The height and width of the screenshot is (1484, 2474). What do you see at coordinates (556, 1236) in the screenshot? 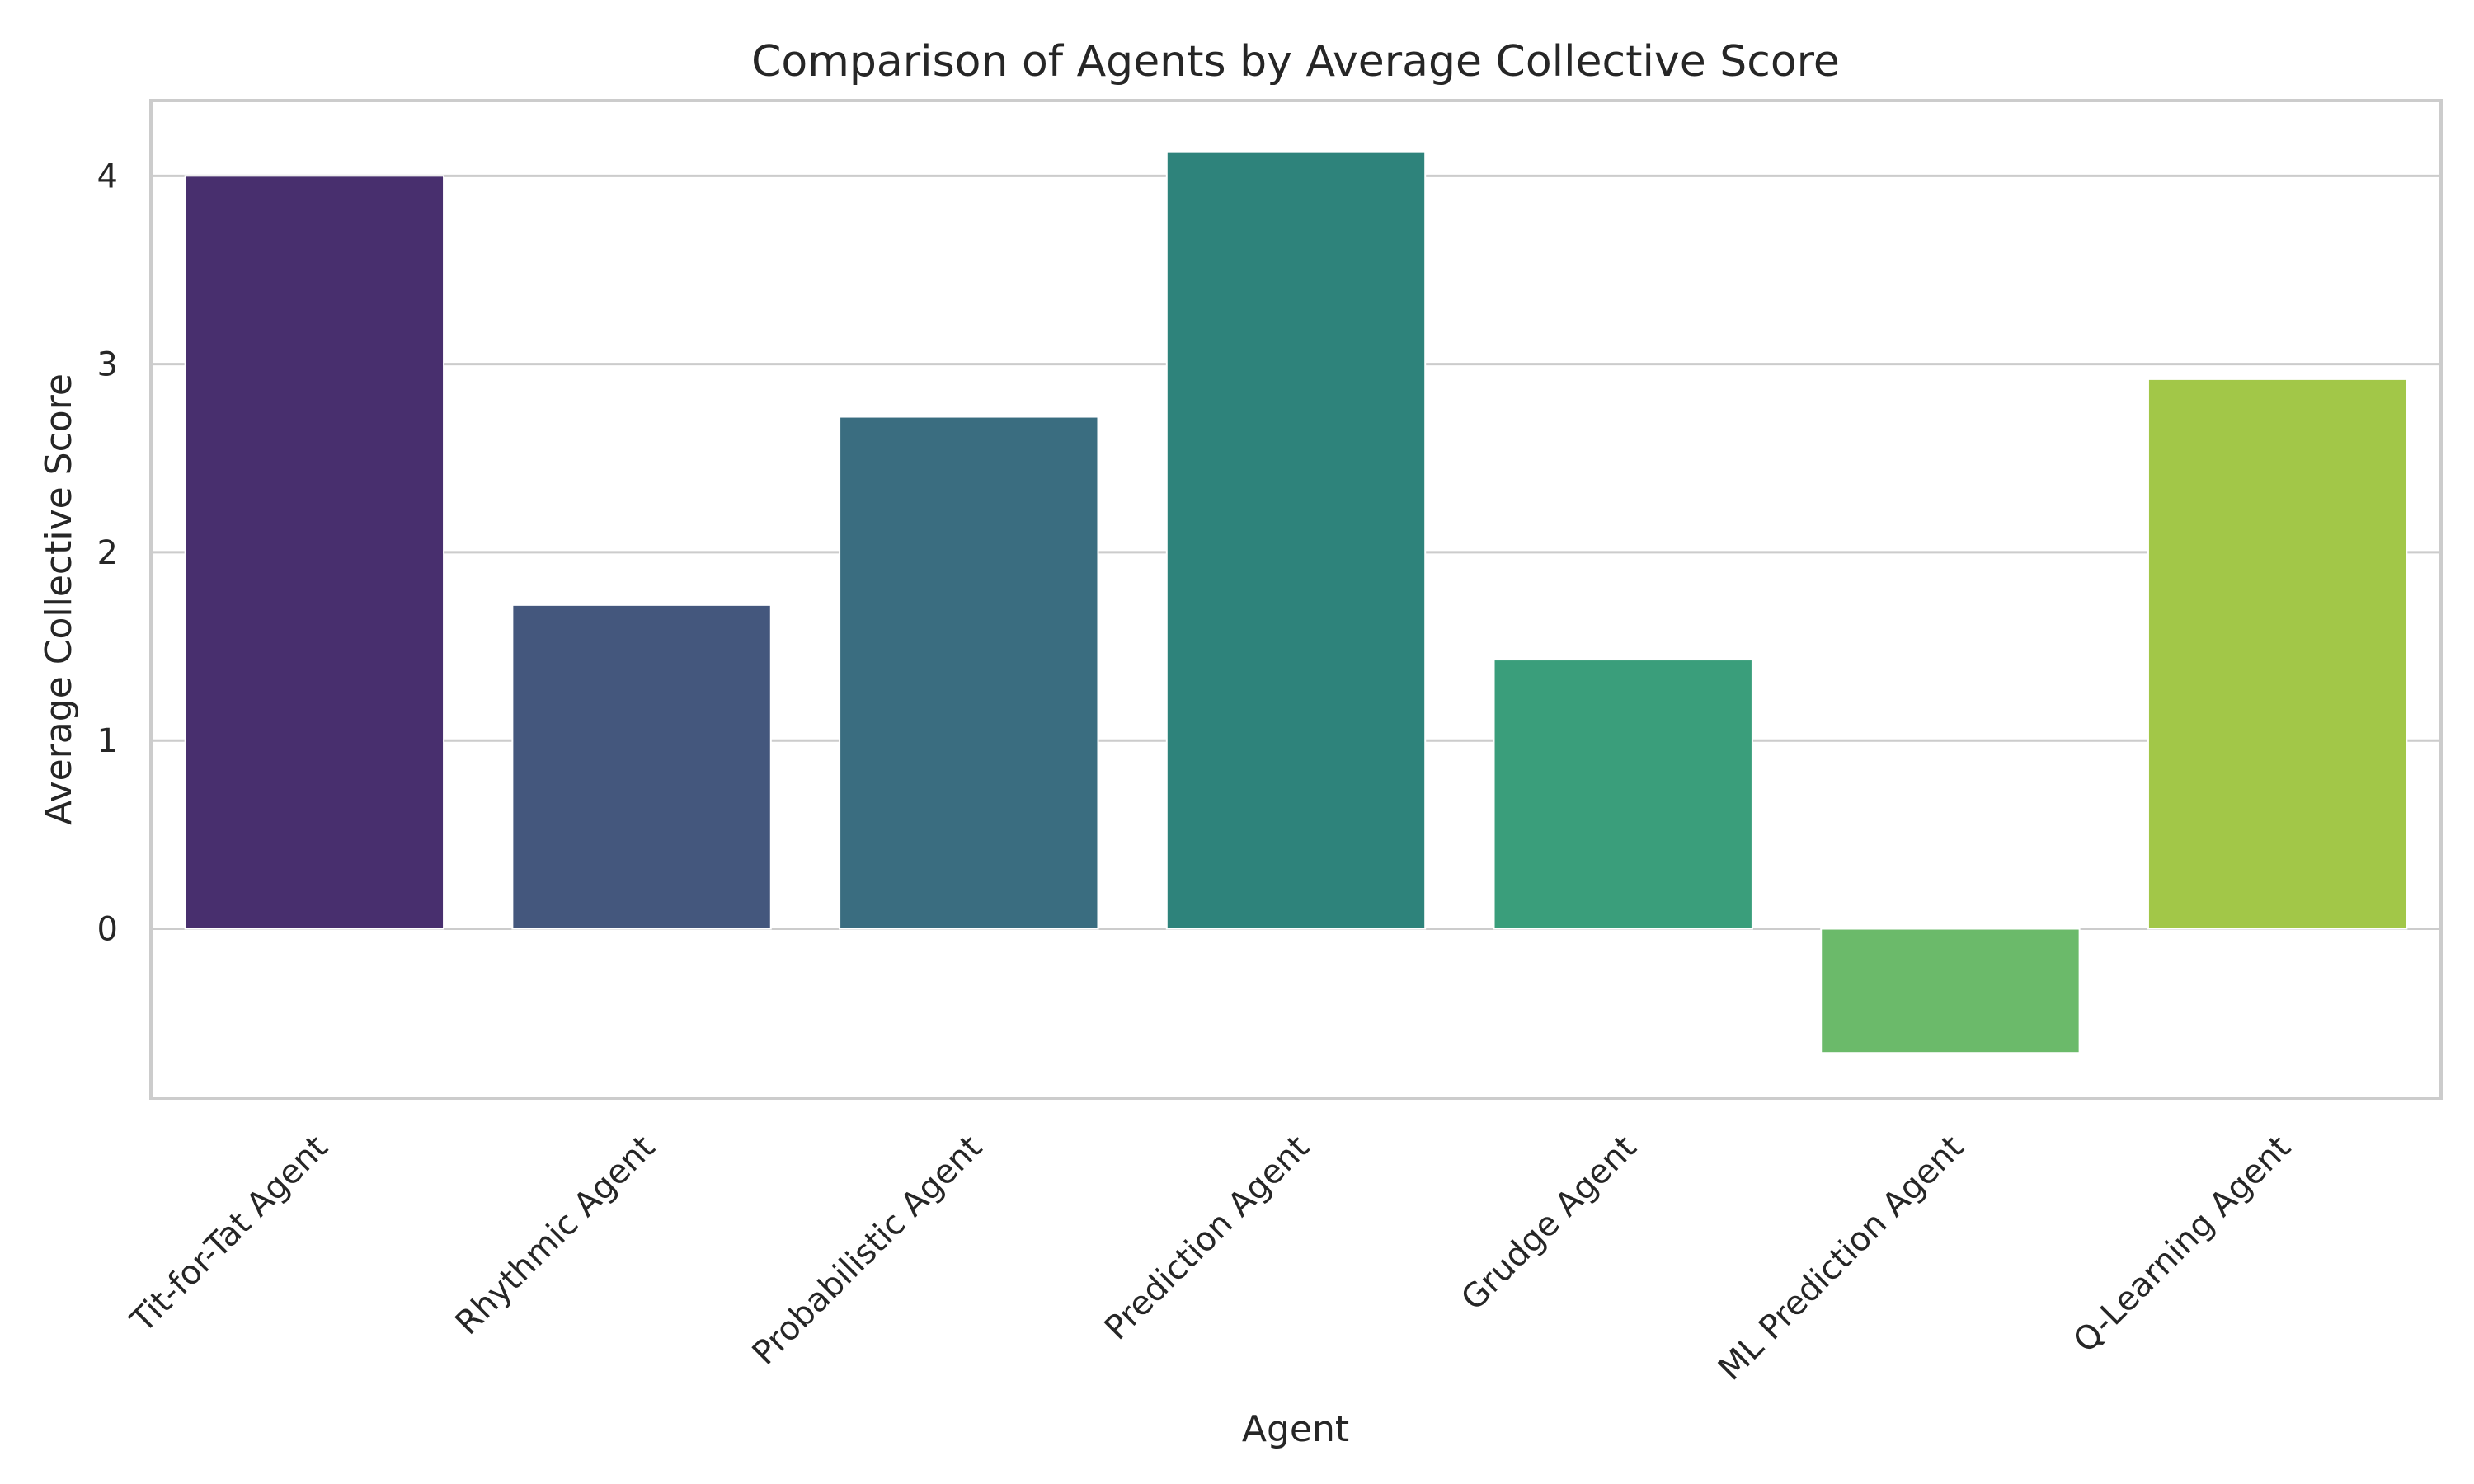
I see `x-tick-label: Rhythmic Agent` at bounding box center [556, 1236].